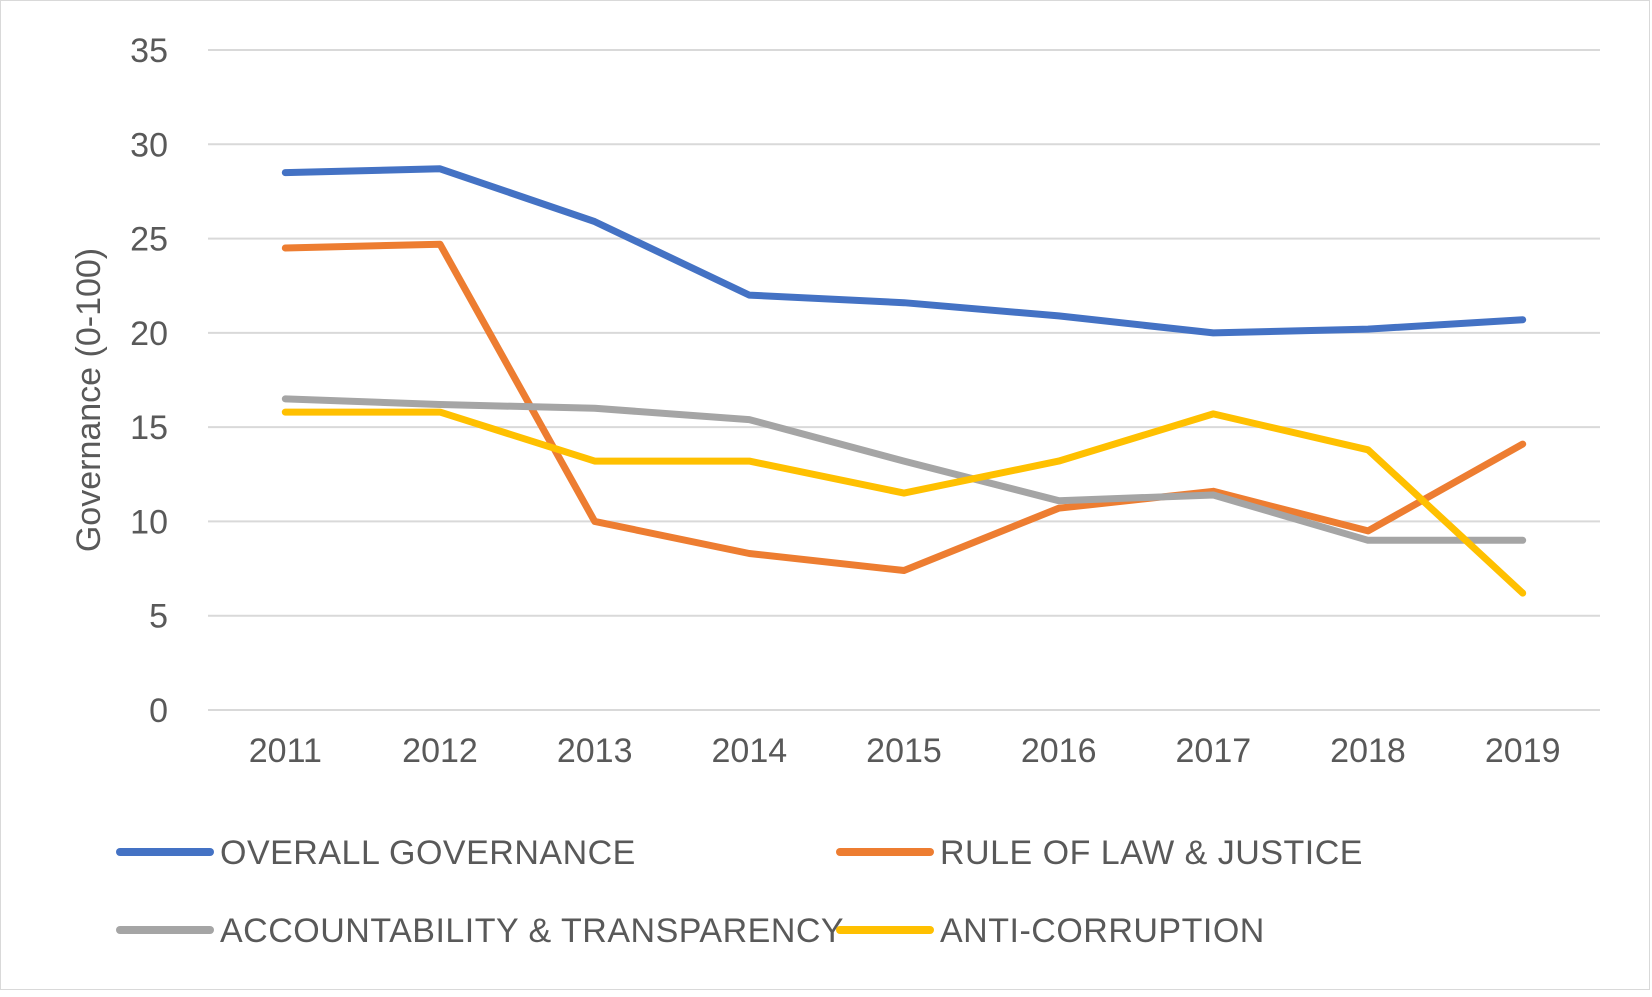  I want to click on y-tick-label: 30, so click(149, 145).